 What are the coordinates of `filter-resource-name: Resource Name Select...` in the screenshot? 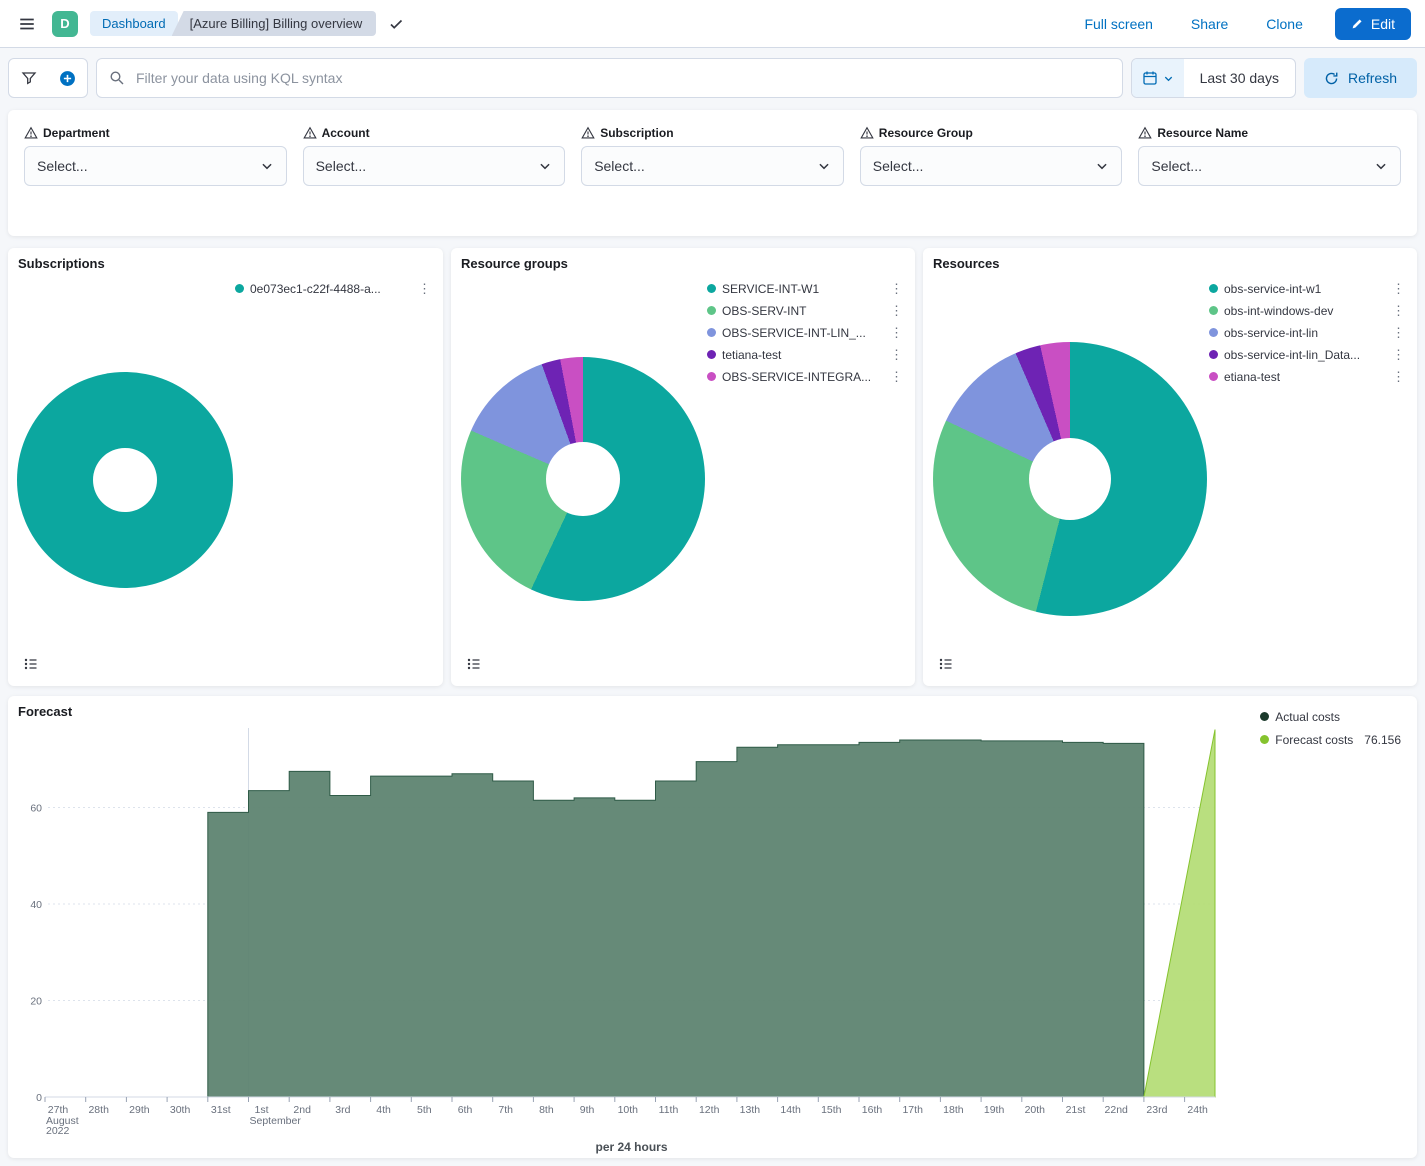 It's located at (1269, 156).